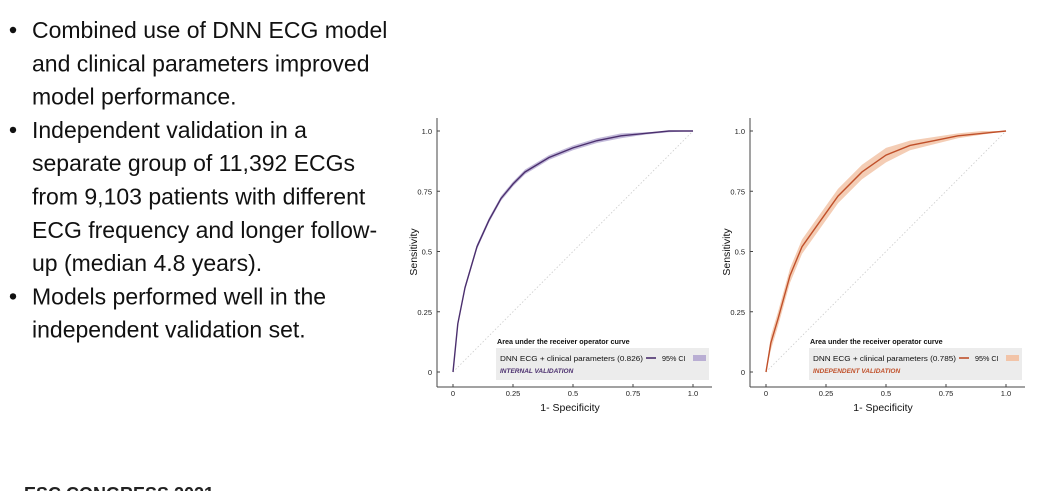 This screenshot has width=1040, height=491. Describe the element at coordinates (201, 63) in the screenshot. I see `bullet-line: and clinical parameters improved` at that location.